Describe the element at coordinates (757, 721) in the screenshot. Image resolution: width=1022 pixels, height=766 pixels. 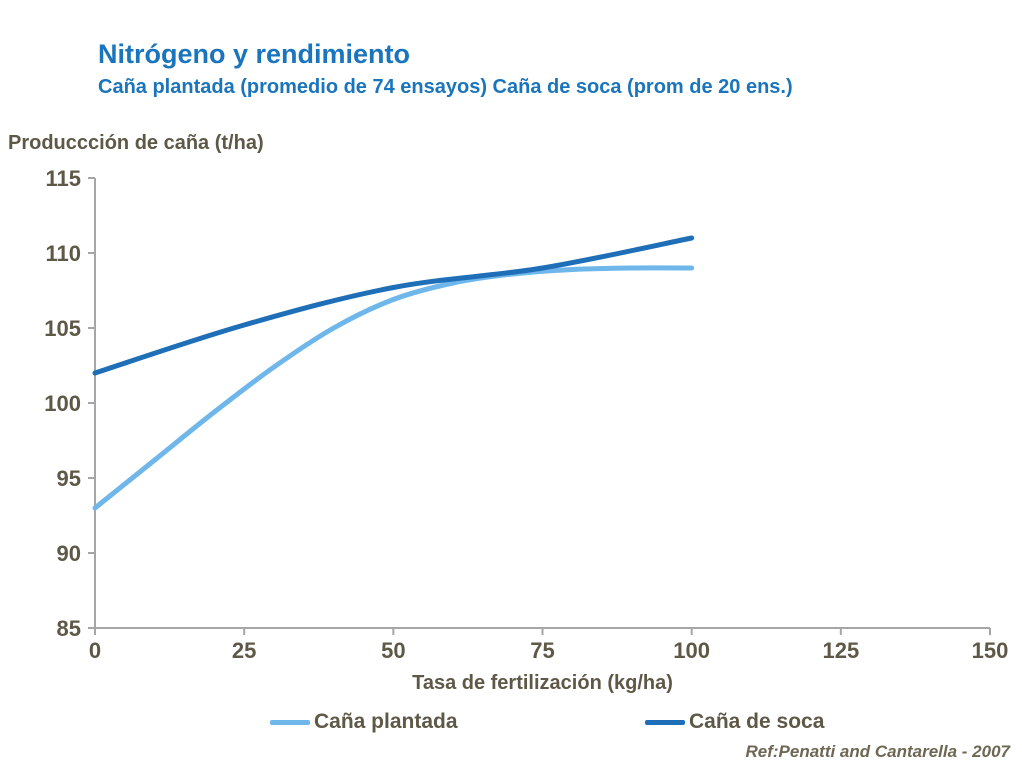
I see `legend-label-soca: Caña de soca` at that location.